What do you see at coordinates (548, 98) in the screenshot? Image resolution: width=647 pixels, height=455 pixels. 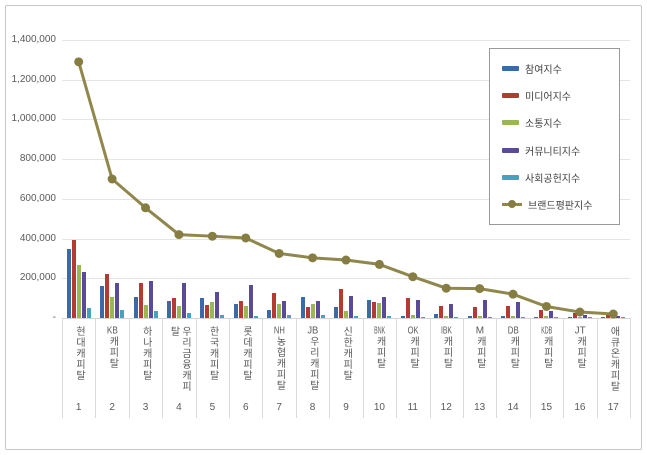 I see `legend-label: 미디어지수` at bounding box center [548, 98].